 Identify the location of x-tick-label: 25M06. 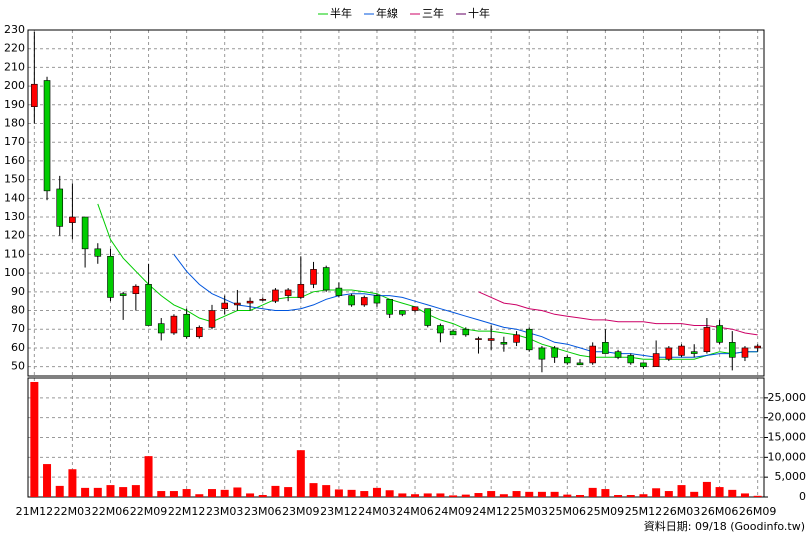
(568, 511).